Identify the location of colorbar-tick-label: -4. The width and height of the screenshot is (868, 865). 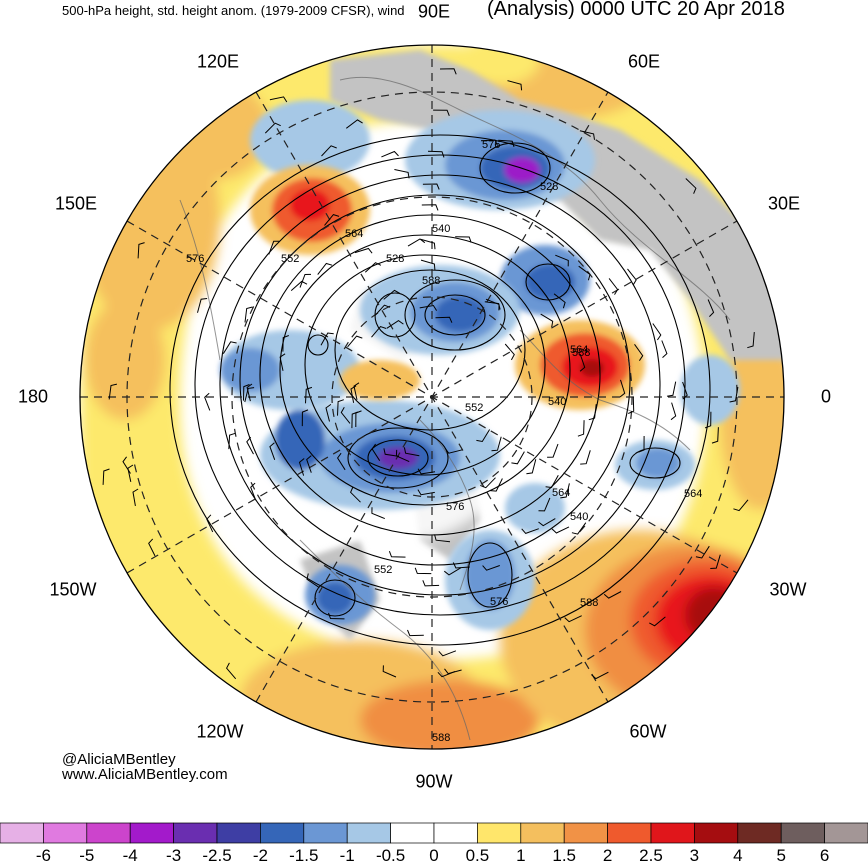
(130, 855).